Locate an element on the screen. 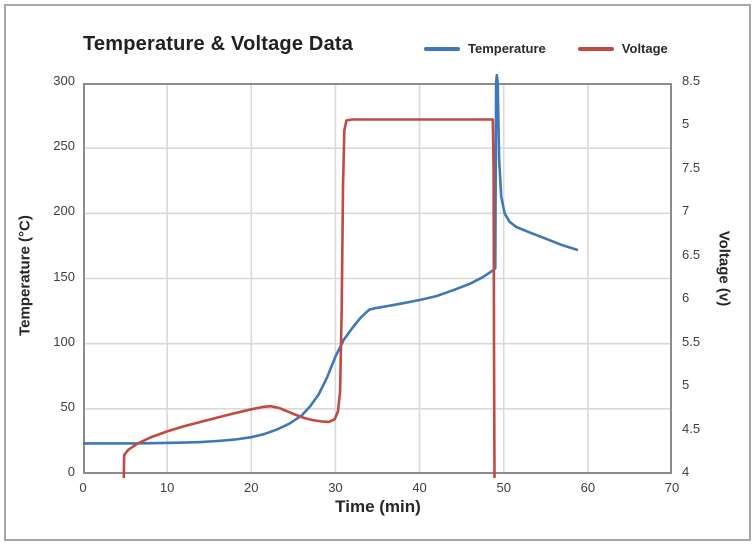  x-axis-title: Time (min) is located at coordinates (378, 506).